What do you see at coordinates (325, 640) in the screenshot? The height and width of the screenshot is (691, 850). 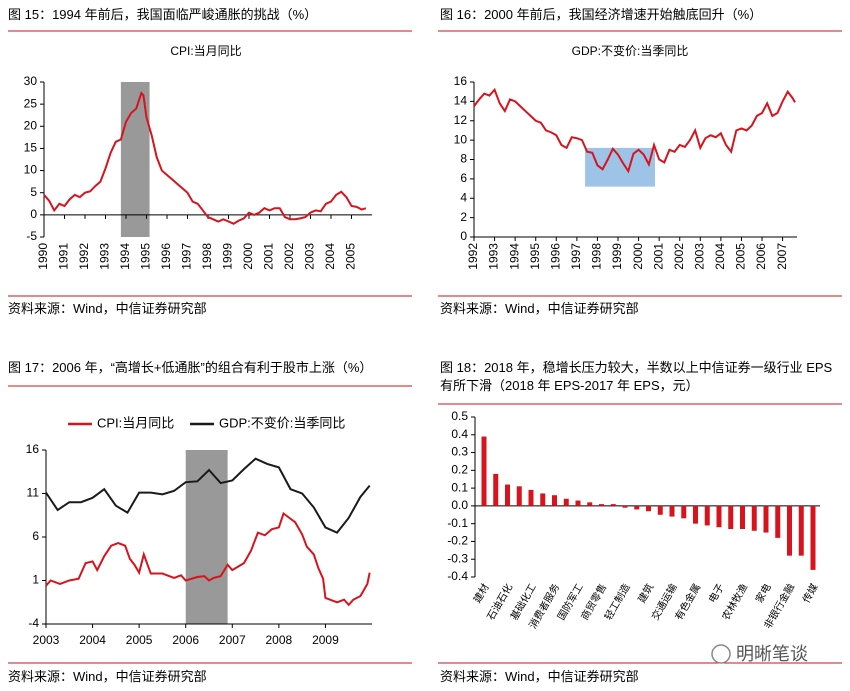 I see `x-tick-label: 2009` at bounding box center [325, 640].